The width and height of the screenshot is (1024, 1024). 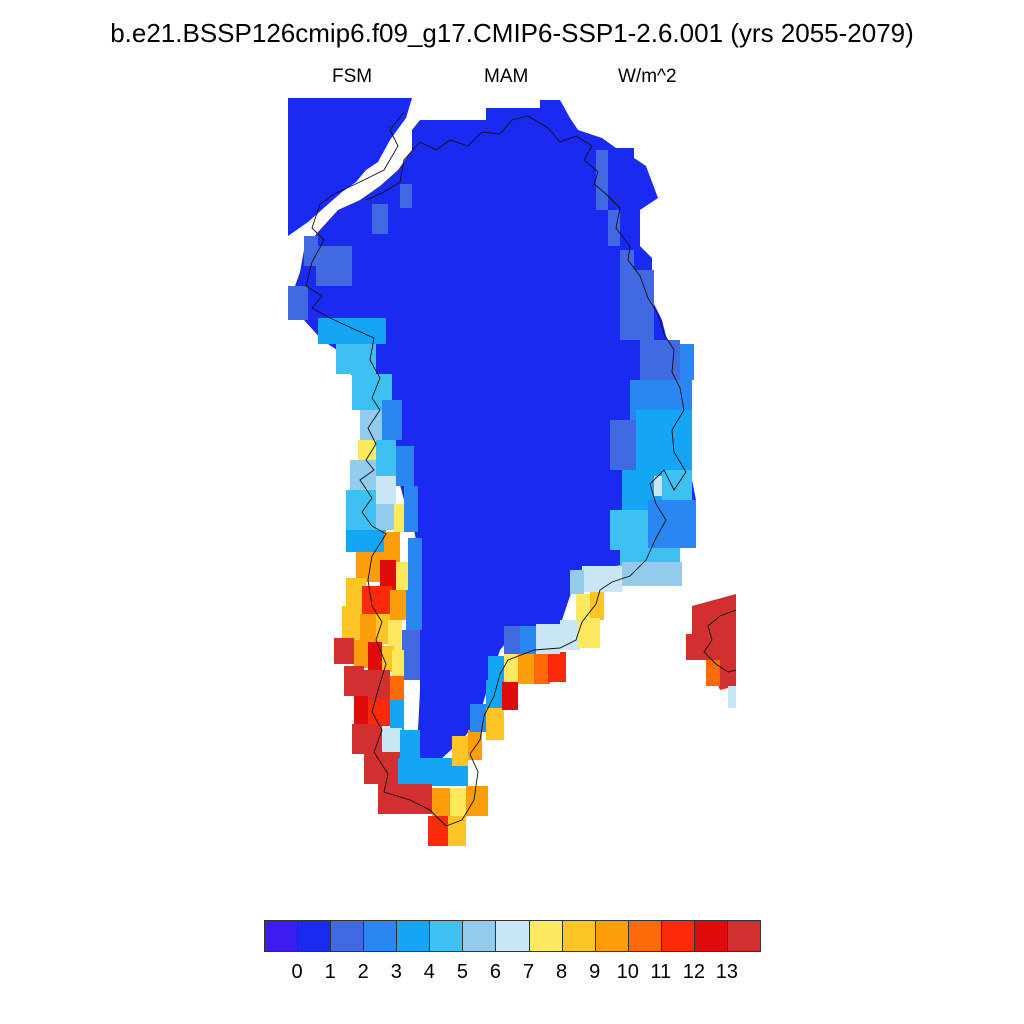 I want to click on colorbar-tick-label: 2, so click(x=363, y=972).